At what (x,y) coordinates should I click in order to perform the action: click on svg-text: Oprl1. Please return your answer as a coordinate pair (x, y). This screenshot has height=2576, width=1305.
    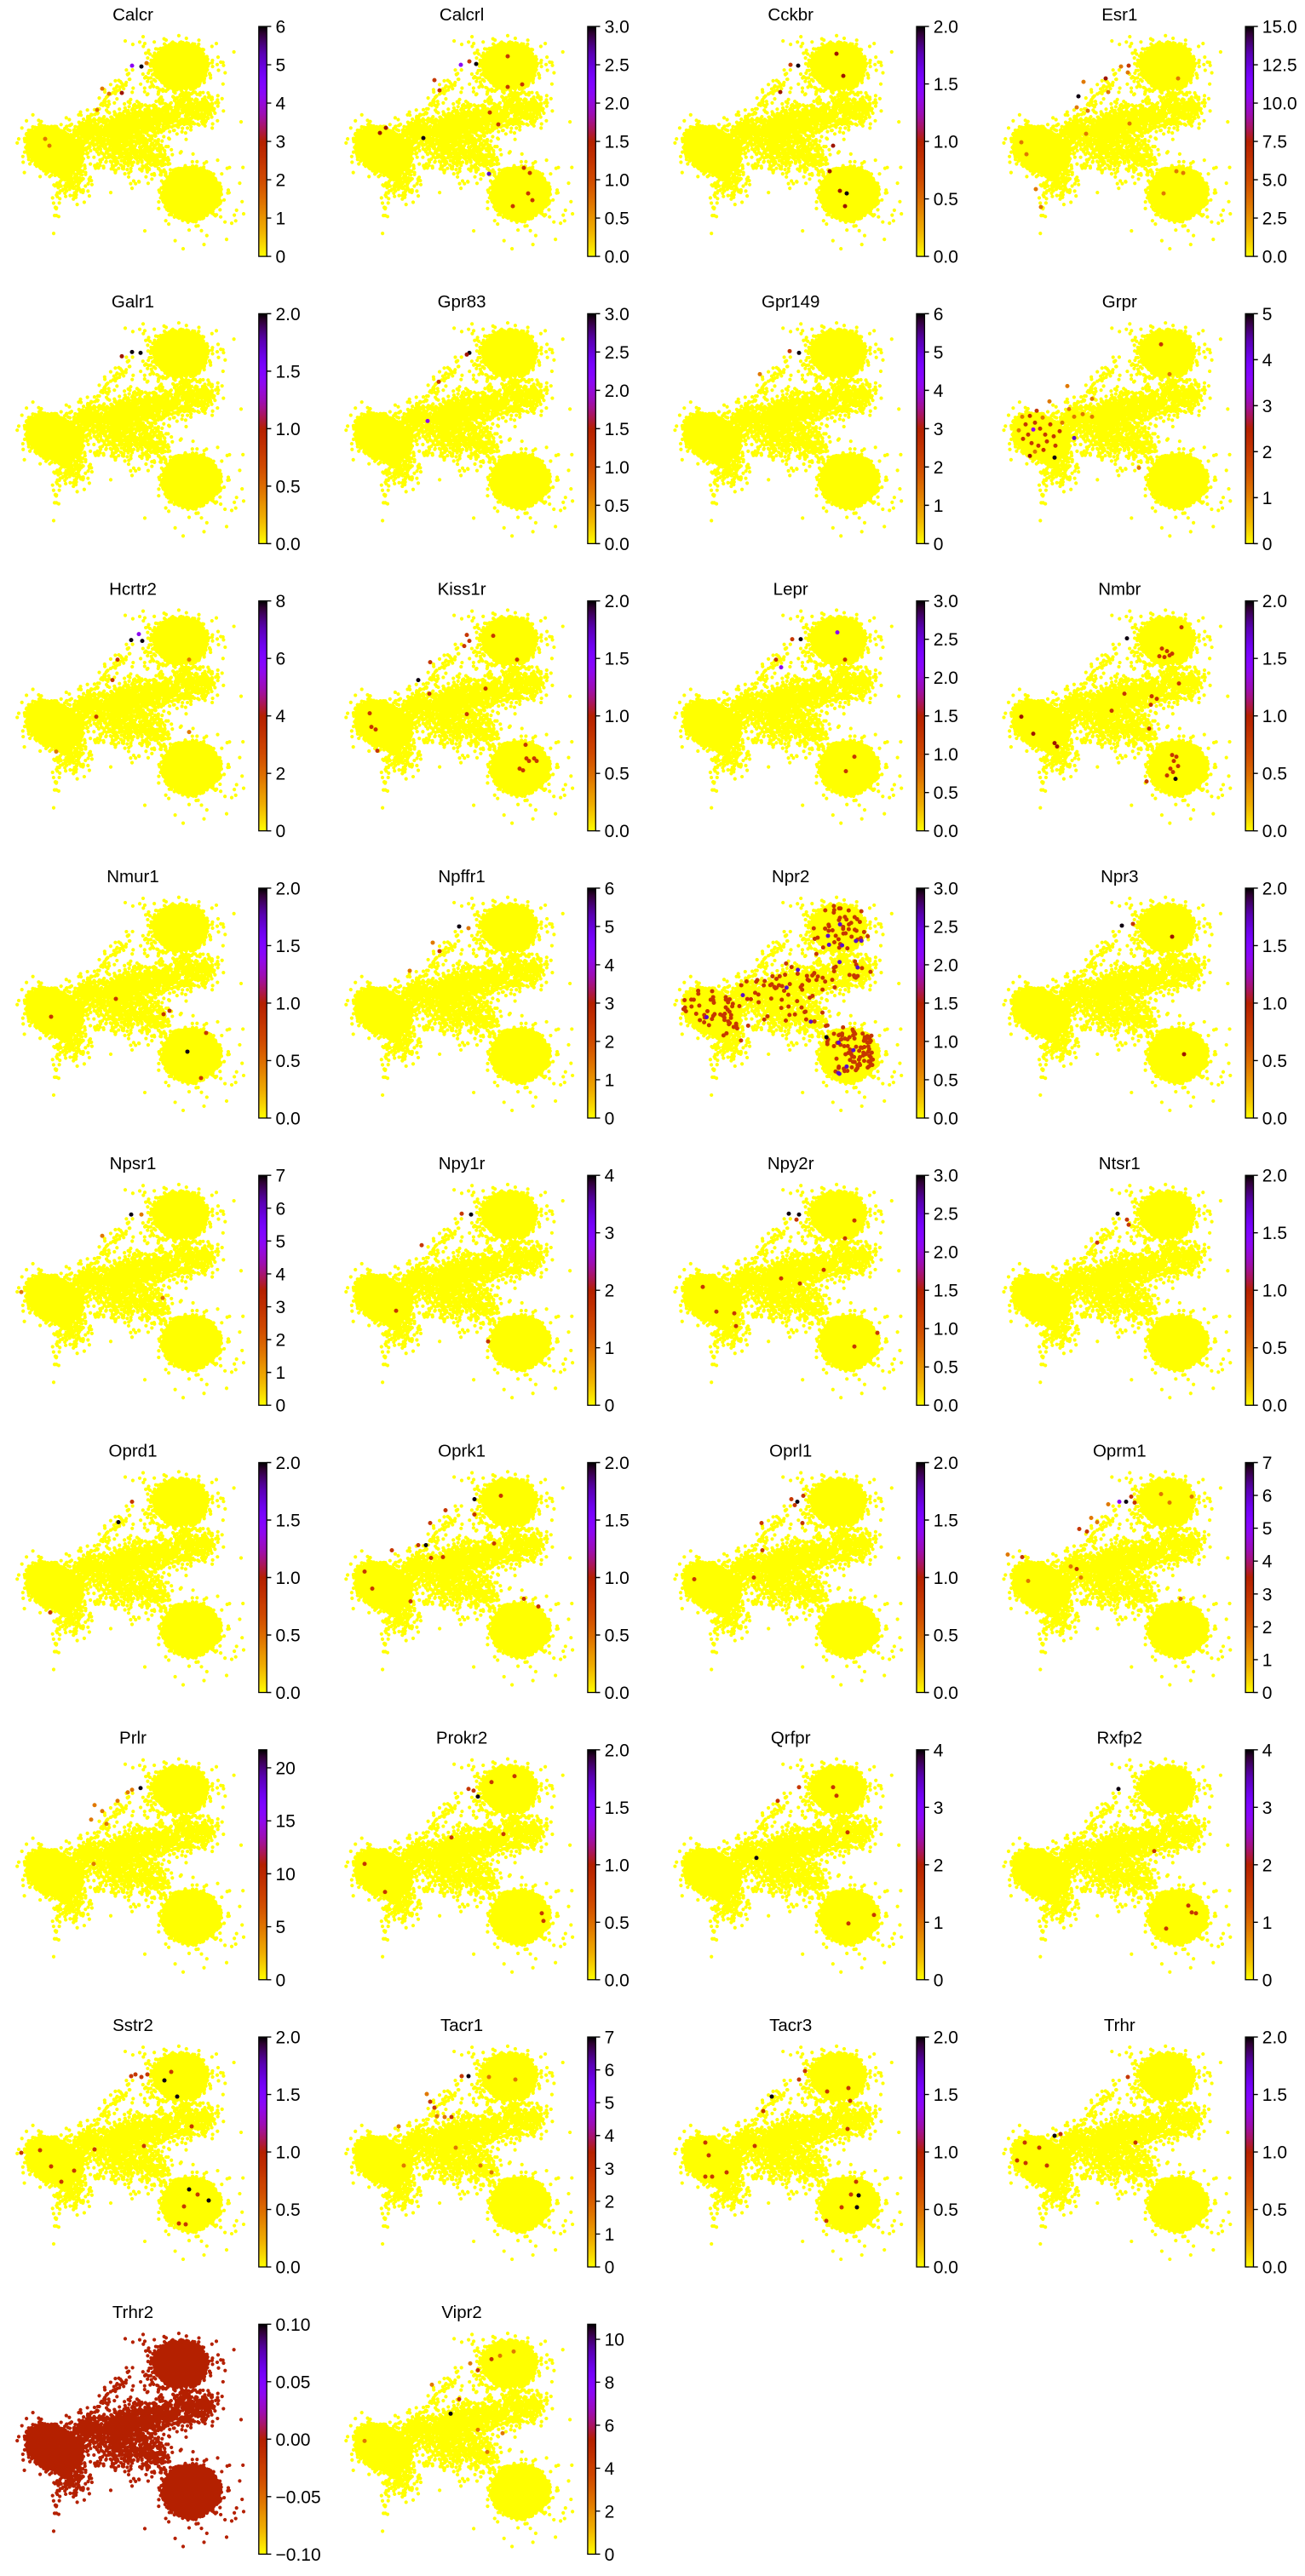
    Looking at the image, I should click on (790, 1450).